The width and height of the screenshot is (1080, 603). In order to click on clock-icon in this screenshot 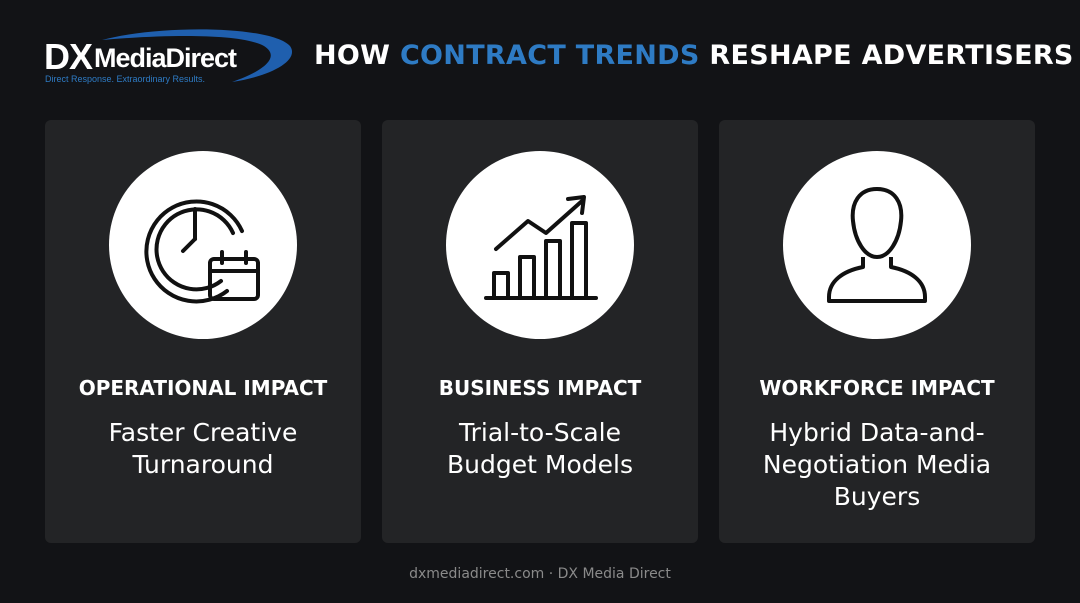, I will do `click(202, 251)`.